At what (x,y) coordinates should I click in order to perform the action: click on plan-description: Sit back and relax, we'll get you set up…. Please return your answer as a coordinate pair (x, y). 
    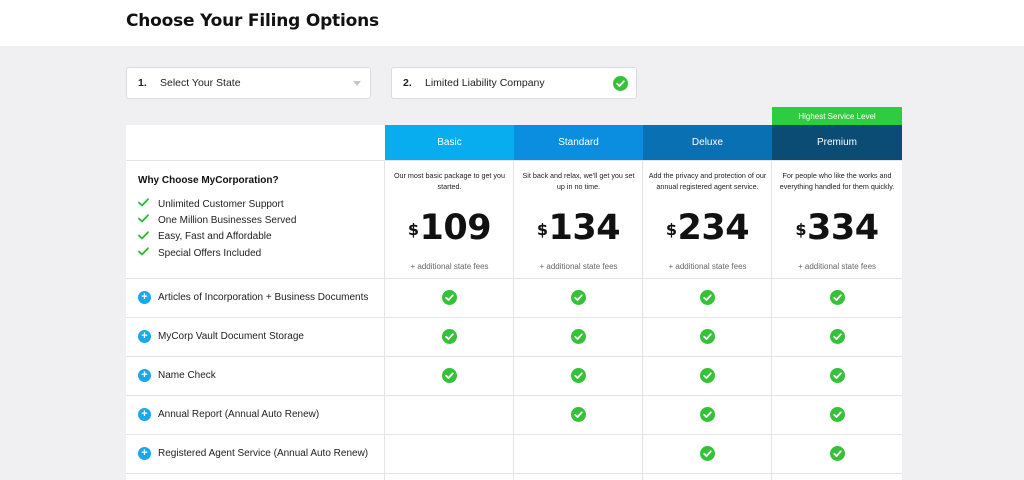
    Looking at the image, I should click on (578, 181).